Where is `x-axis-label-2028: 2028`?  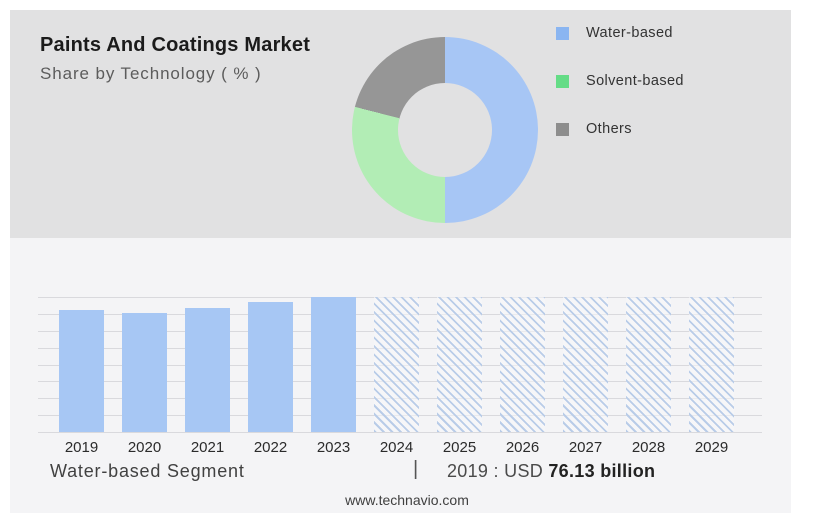
x-axis-label-2028: 2028 is located at coordinates (648, 447).